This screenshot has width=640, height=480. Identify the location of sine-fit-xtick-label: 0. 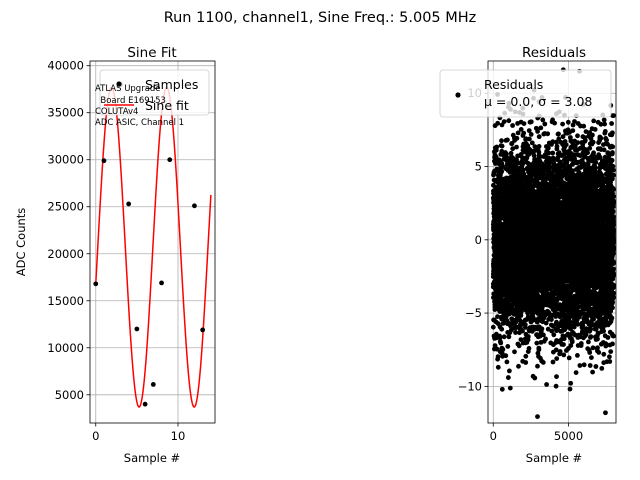
(95, 436).